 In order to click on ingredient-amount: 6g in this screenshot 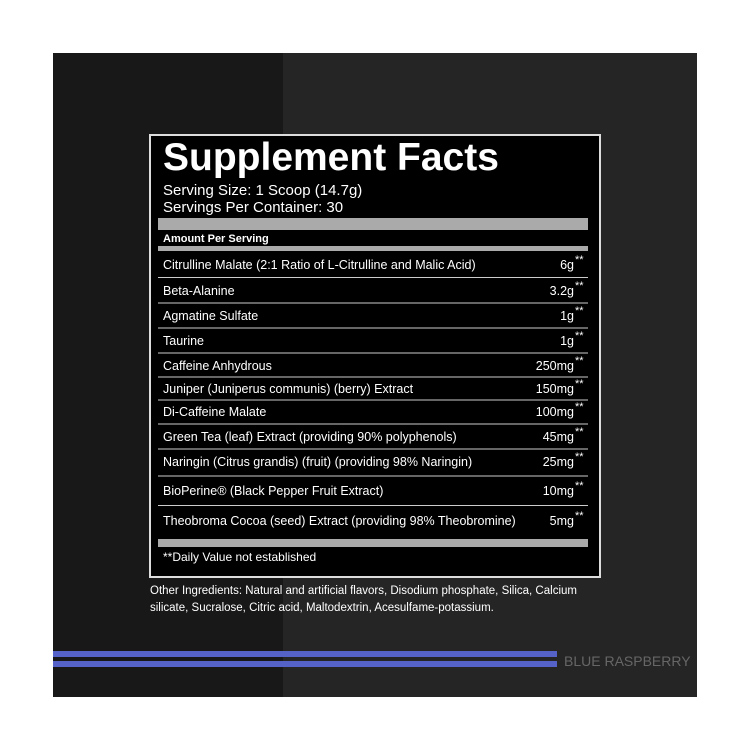, I will do `click(567, 265)`.